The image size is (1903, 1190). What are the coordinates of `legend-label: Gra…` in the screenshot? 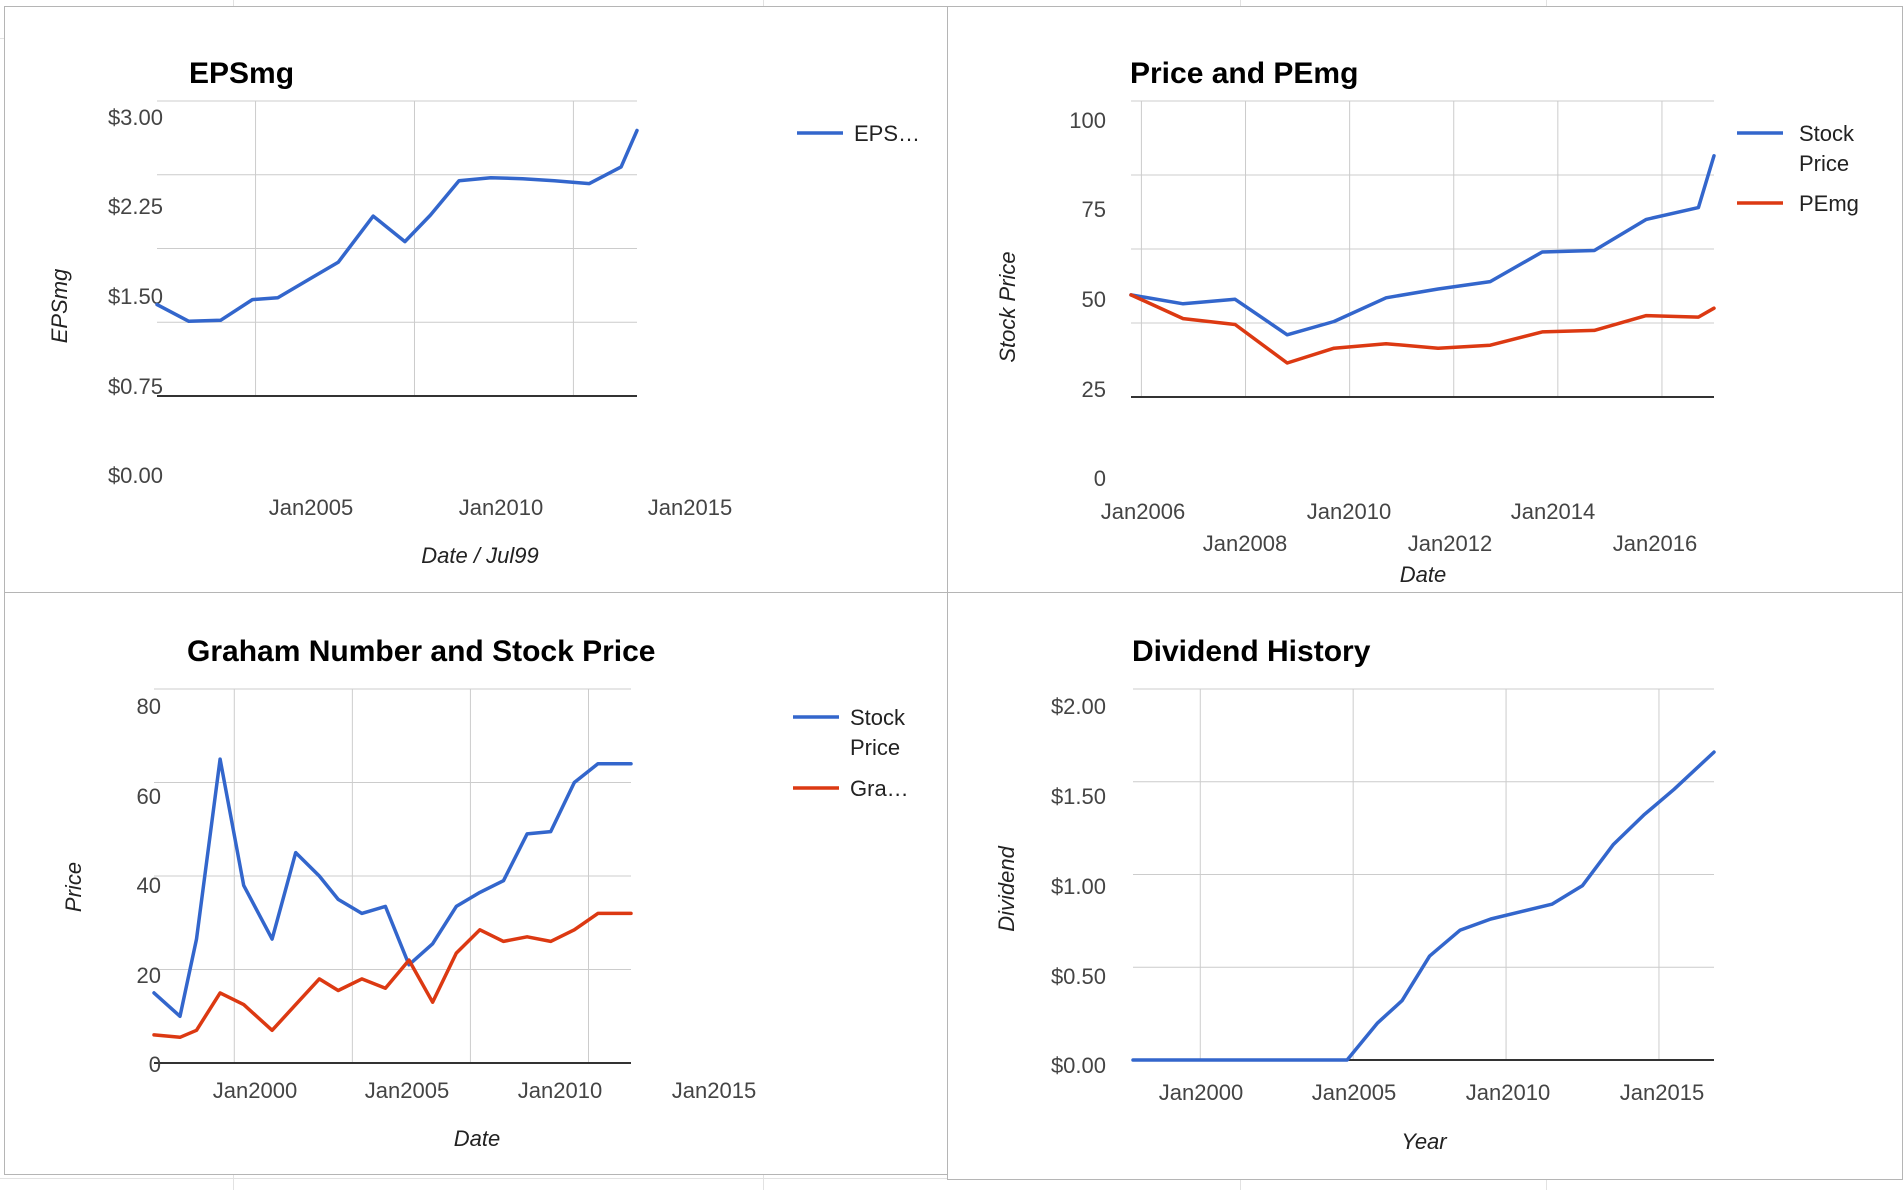 It's located at (879, 788).